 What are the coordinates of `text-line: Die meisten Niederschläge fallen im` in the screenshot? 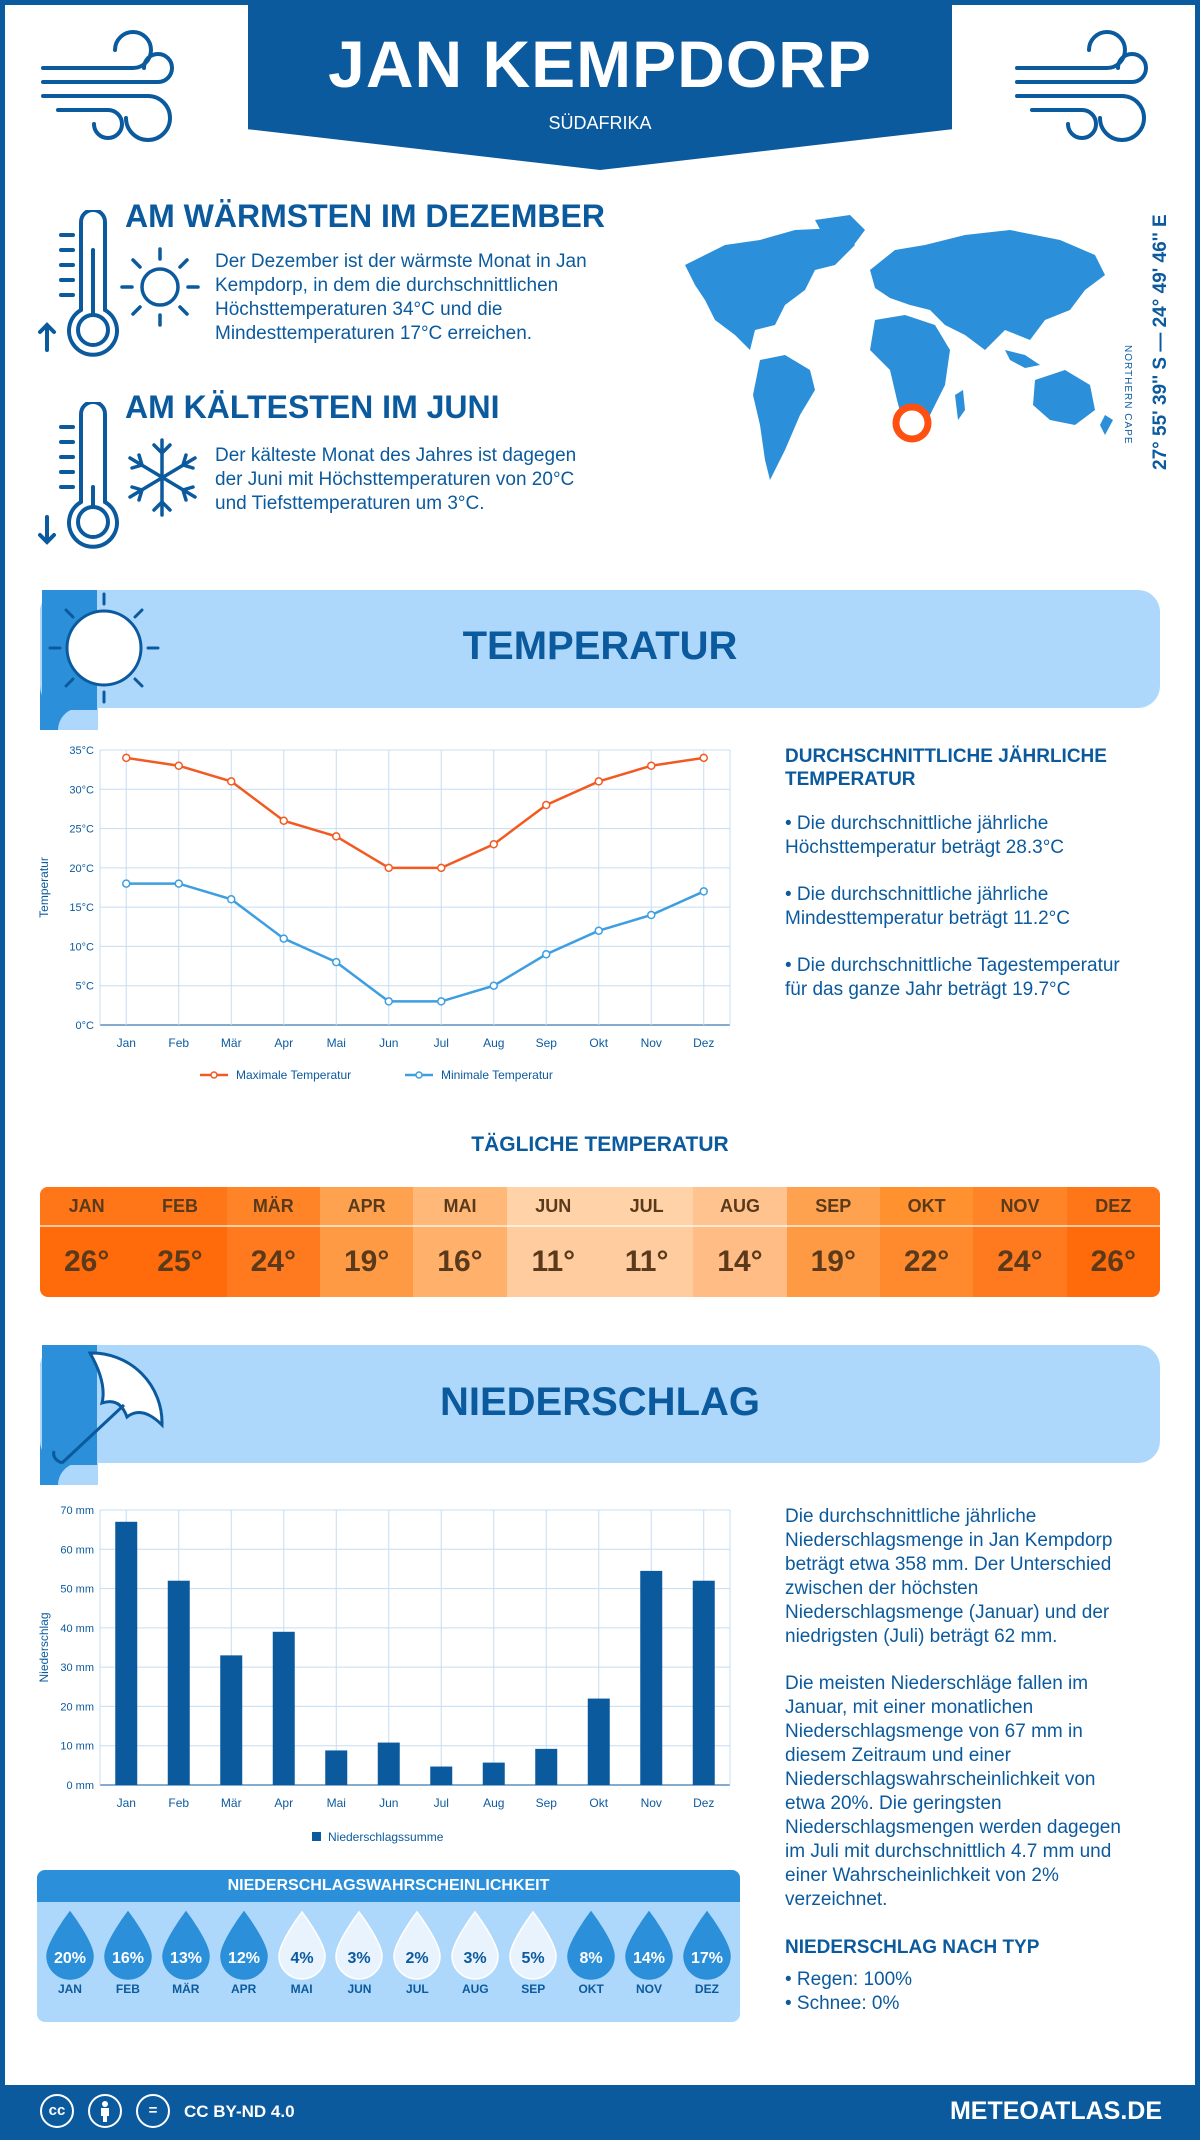 It's located at (937, 1683).